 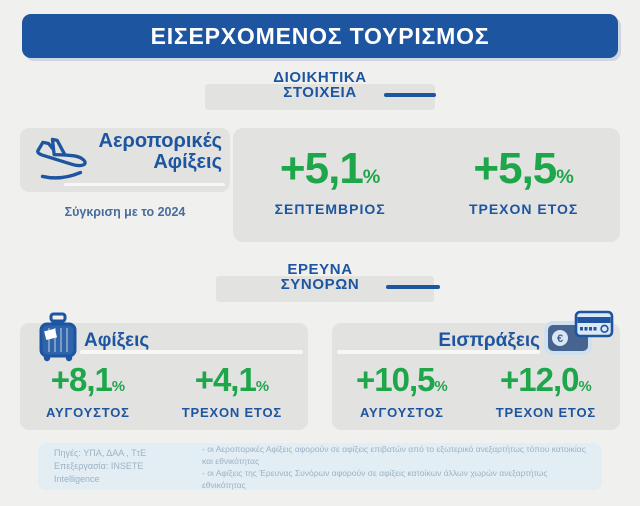 What do you see at coordinates (489, 340) in the screenshot?
I see `receipts-title: Εισπράξεις` at bounding box center [489, 340].